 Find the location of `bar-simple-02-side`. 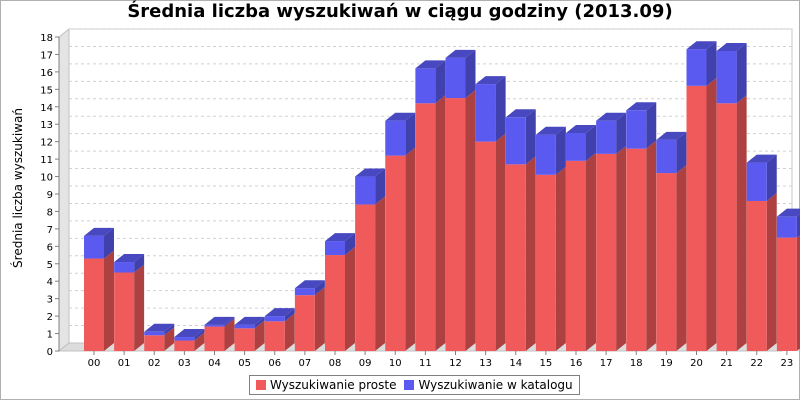

bar-simple-02-side is located at coordinates (169, 339).